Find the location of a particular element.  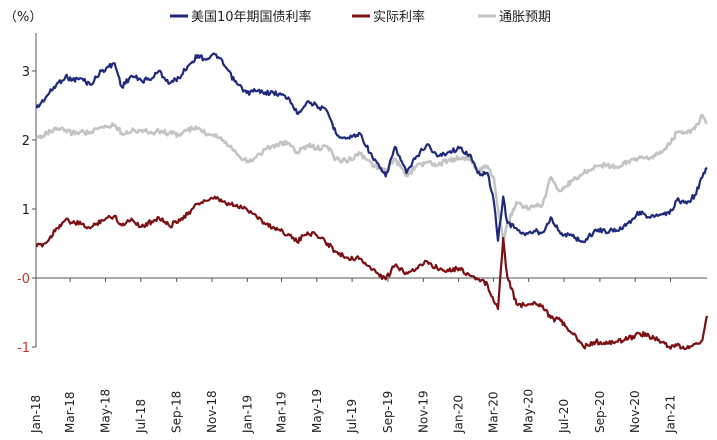

x-tick-label: Mar-18 is located at coordinates (70, 412).